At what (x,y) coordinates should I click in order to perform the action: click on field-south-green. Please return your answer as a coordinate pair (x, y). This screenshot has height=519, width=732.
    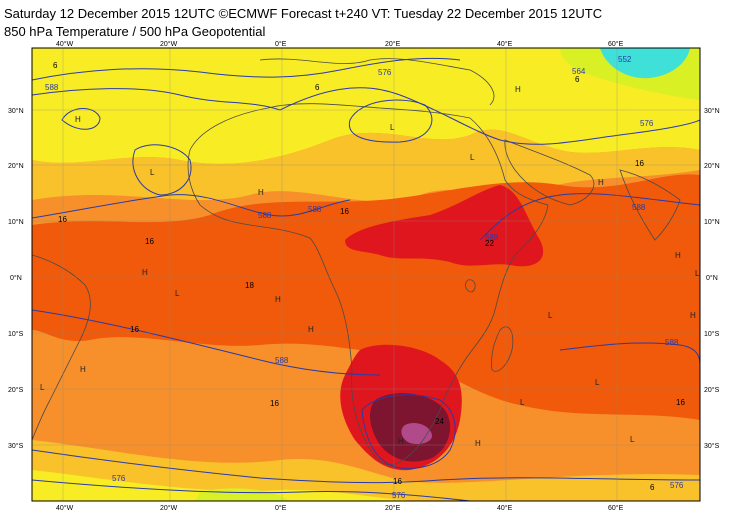
    Looking at the image, I should click on (242, 494).